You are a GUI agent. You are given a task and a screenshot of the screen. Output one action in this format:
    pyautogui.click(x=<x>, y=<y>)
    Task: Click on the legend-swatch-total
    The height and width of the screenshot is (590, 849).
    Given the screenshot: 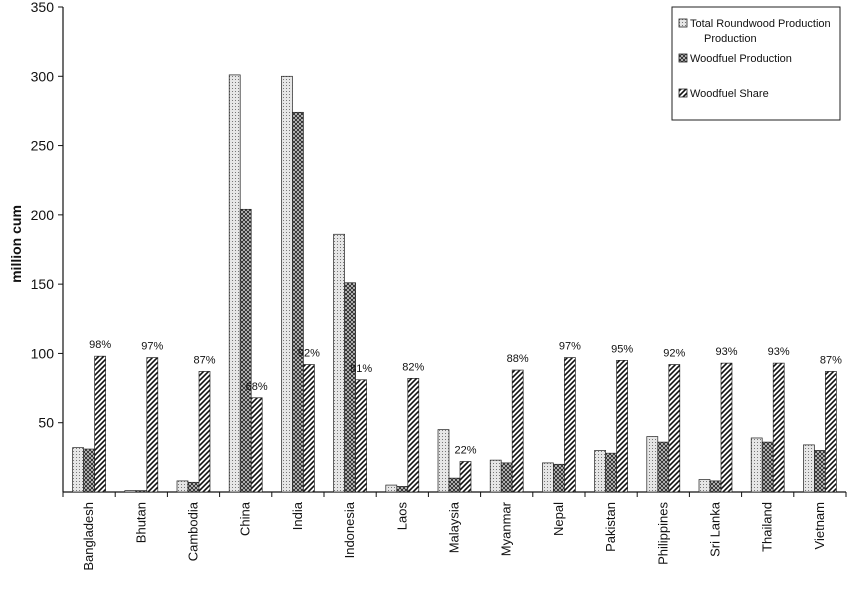 What is the action you would take?
    pyautogui.click(x=683, y=23)
    